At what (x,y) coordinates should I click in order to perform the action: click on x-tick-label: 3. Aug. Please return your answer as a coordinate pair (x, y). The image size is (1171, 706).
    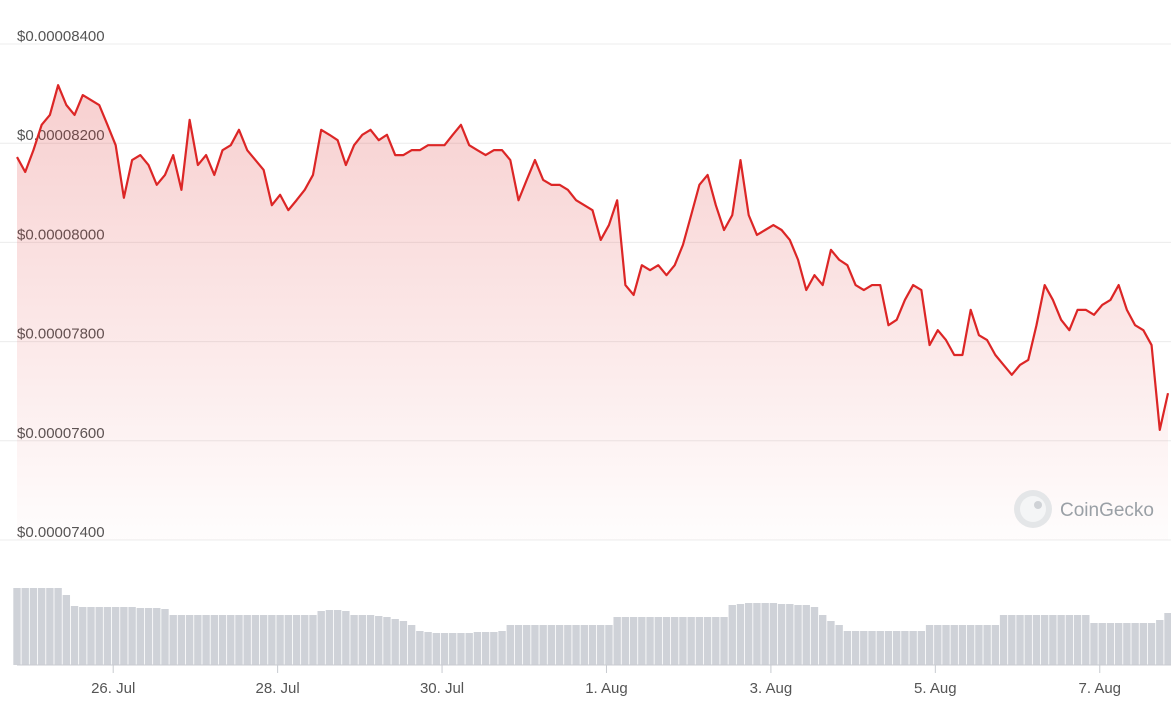
    Looking at the image, I should click on (771, 688).